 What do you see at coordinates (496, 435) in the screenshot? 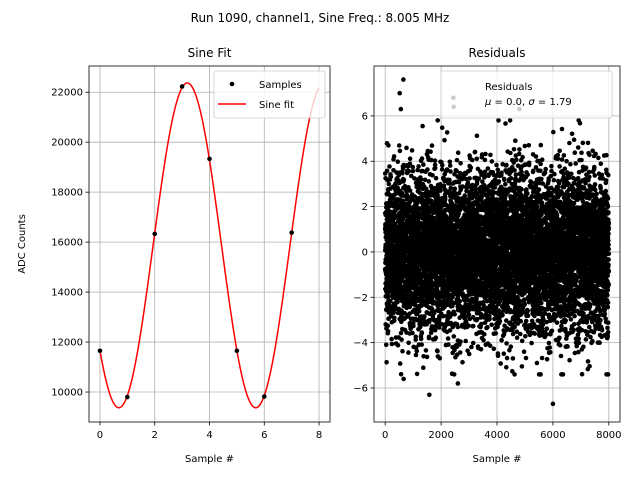
I see `residuals-x-tick-label: 4000` at bounding box center [496, 435].